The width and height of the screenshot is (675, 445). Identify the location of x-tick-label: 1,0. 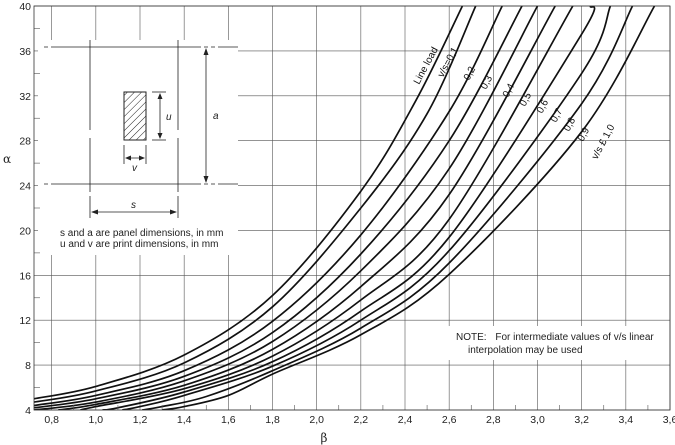
(96, 420).